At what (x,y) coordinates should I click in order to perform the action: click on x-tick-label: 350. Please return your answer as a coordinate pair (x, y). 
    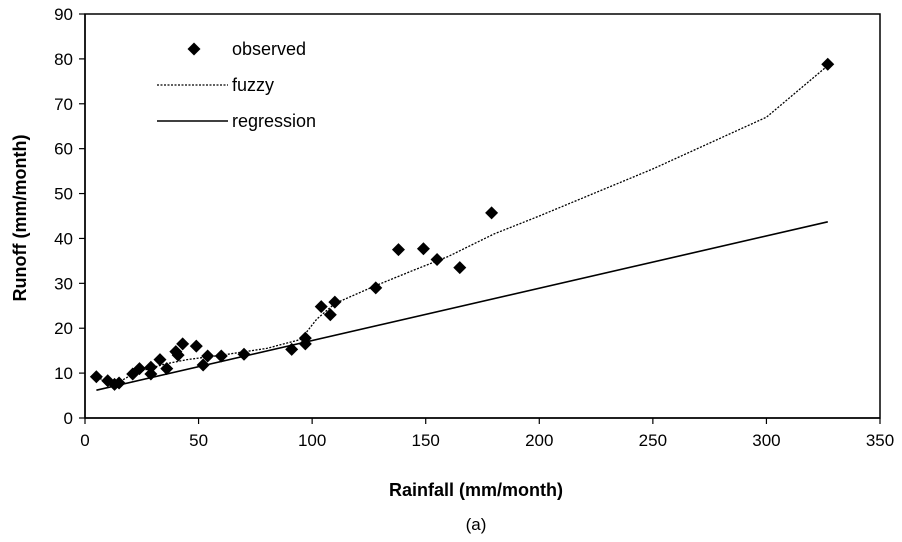
    Looking at the image, I should click on (880, 440).